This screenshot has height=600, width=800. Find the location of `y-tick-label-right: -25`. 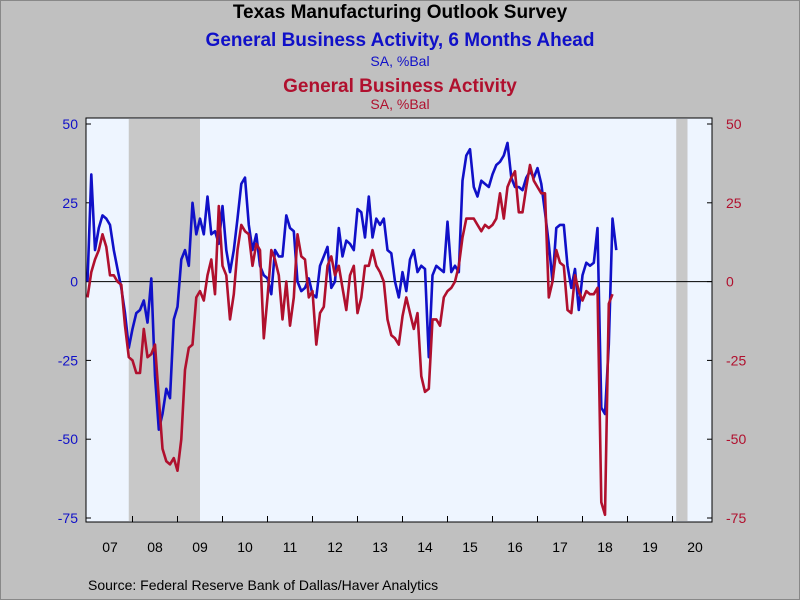

y-tick-label-right: -25 is located at coordinates (736, 360).